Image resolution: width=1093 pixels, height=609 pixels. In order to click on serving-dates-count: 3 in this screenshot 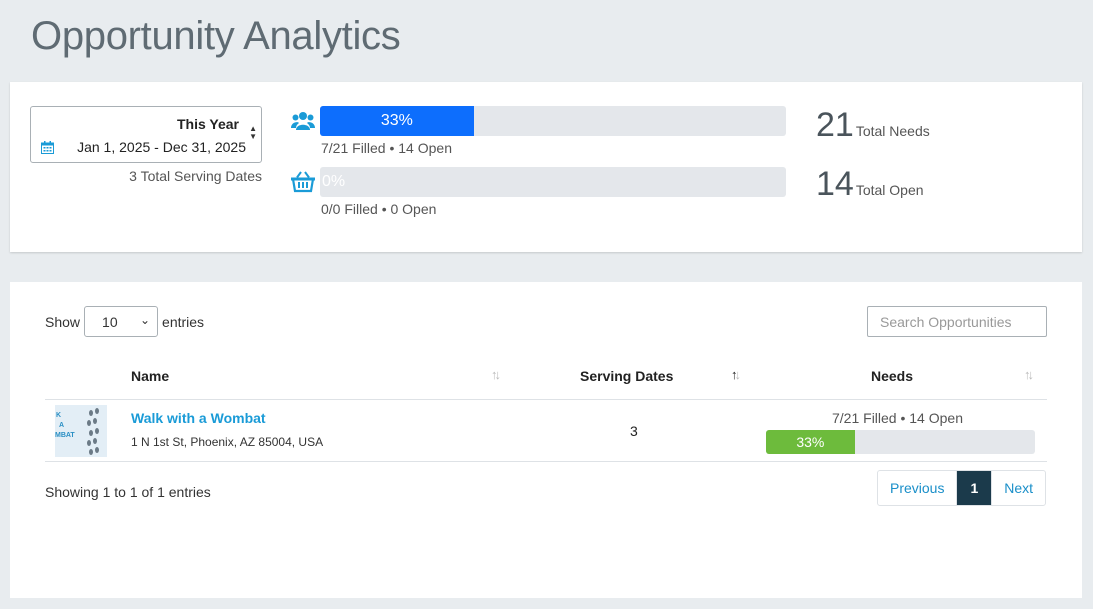, I will do `click(634, 431)`.